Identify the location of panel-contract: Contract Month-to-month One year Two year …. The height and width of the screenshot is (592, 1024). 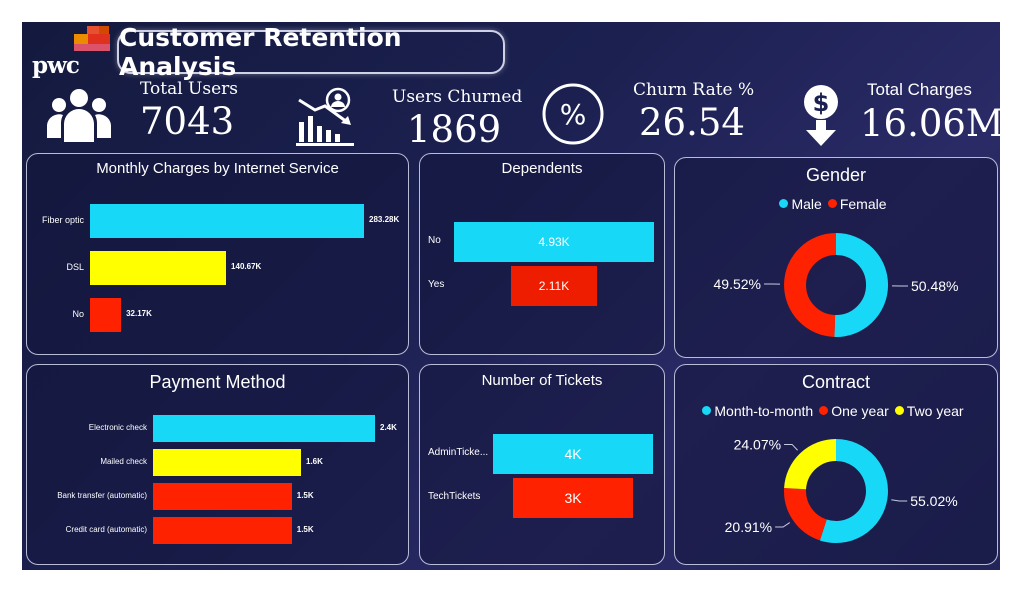
(836, 464).